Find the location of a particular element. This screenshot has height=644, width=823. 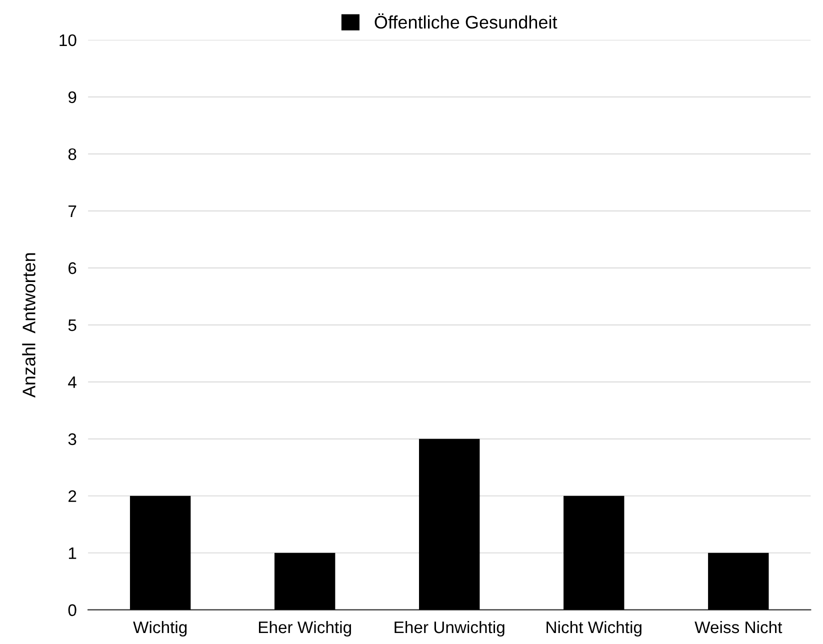

x-tick-label: Eher Unwichtig is located at coordinates (449, 628).